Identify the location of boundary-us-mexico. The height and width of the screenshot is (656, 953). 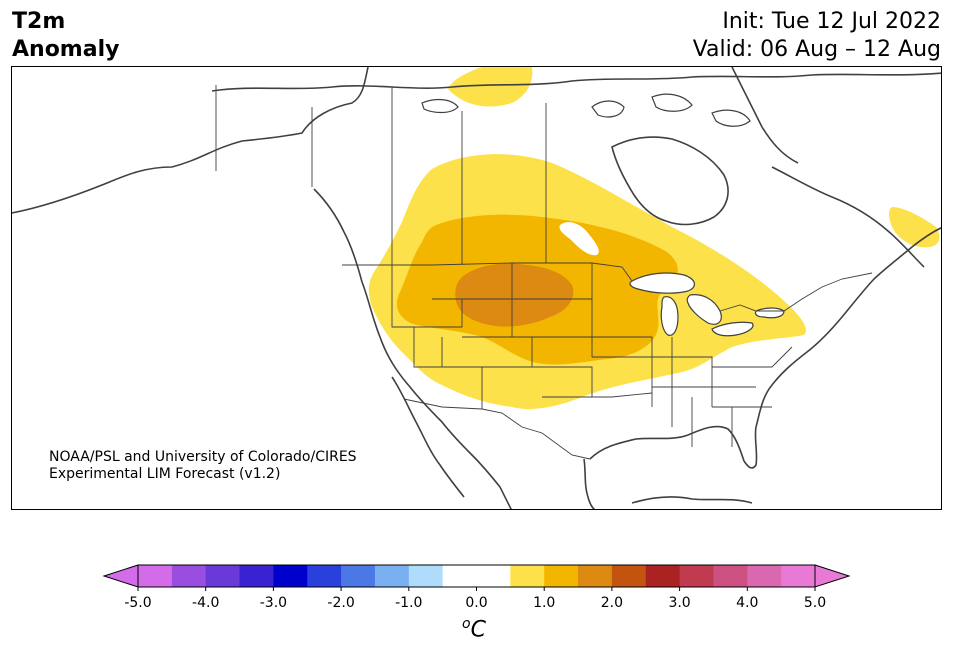
(497, 429).